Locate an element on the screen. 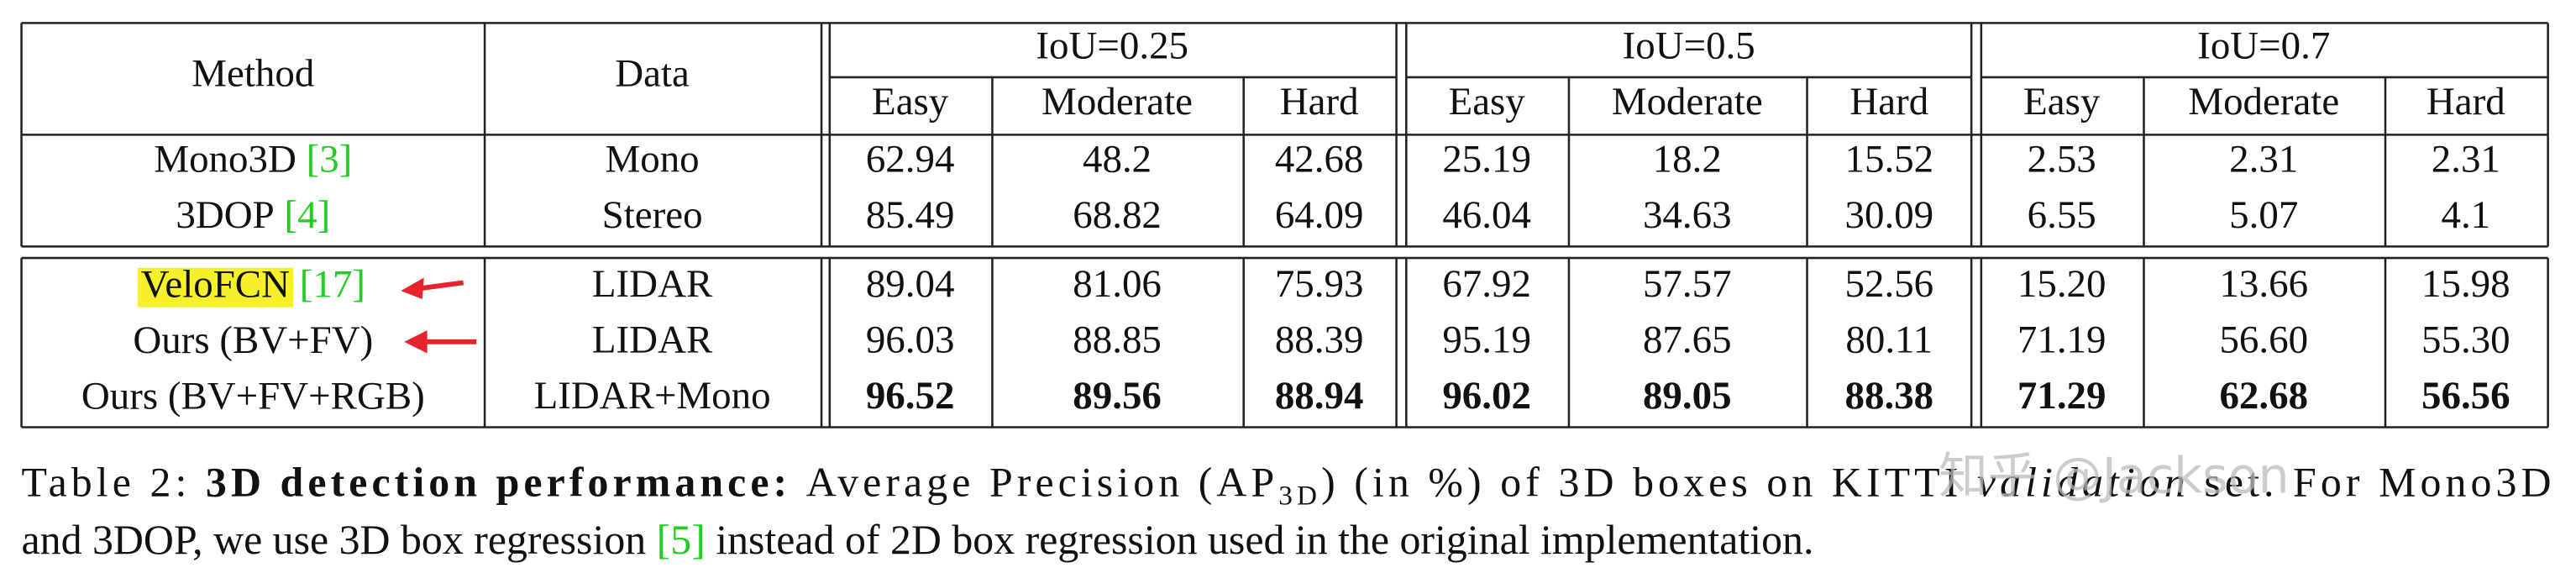 This screenshot has height=573, width=2576. data-cell: Mono is located at coordinates (653, 159).